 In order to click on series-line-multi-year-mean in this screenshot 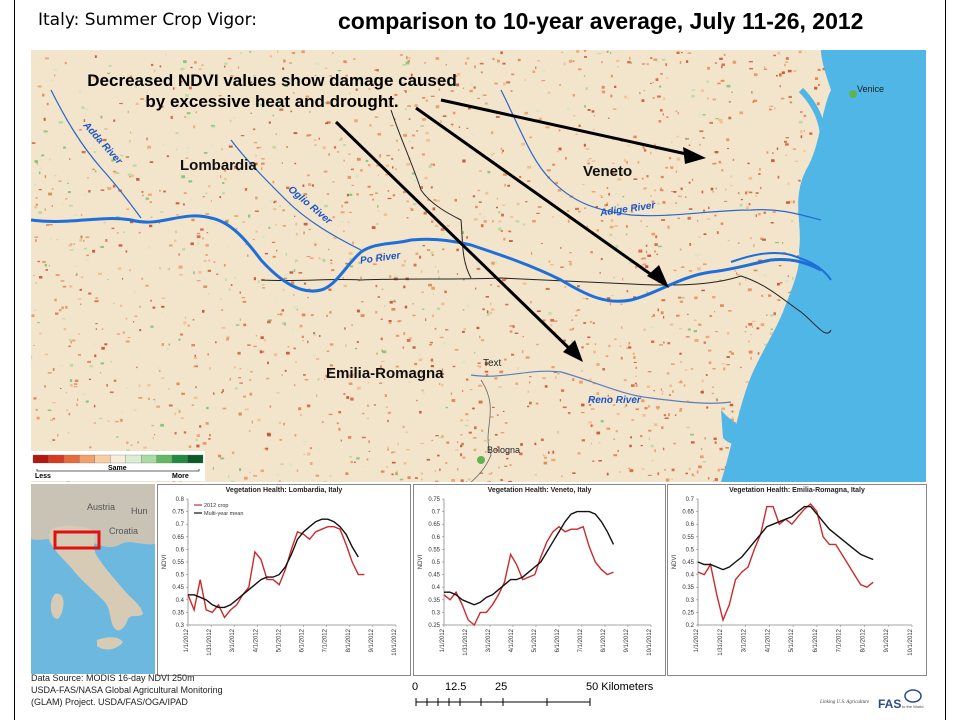, I will do `click(273, 563)`.